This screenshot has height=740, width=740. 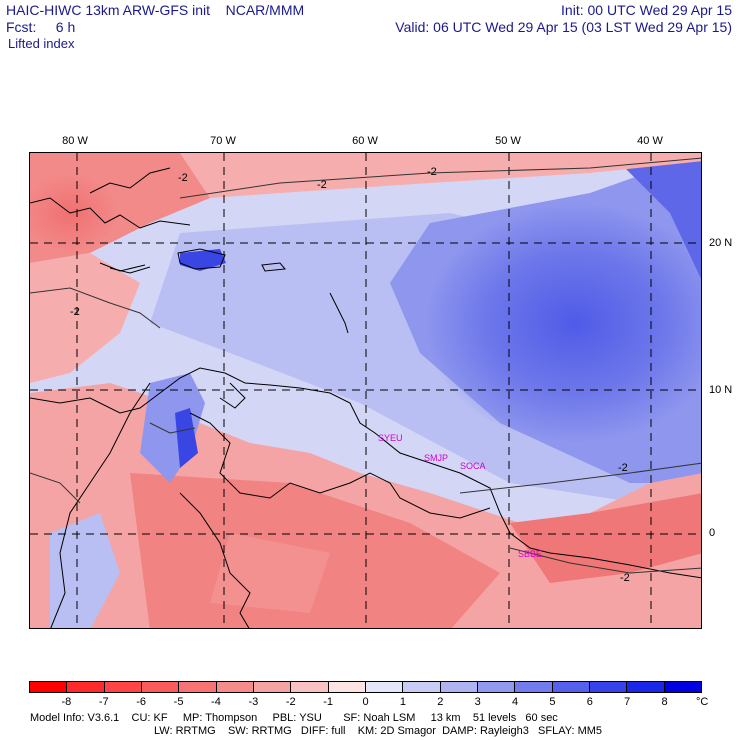 What do you see at coordinates (515, 702) in the screenshot?
I see `colorbar-tick-label: 4` at bounding box center [515, 702].